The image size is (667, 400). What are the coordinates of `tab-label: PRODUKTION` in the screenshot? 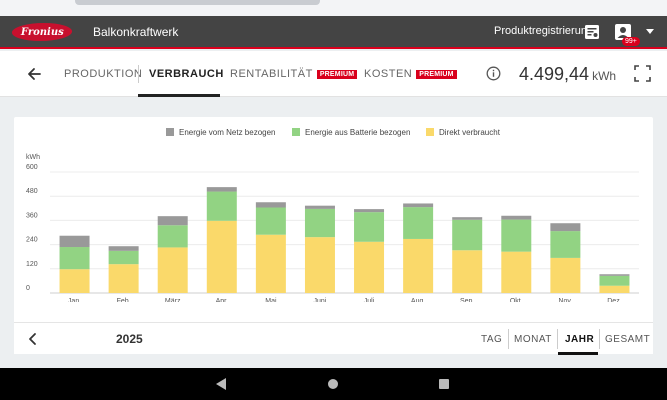 It's located at (103, 74).